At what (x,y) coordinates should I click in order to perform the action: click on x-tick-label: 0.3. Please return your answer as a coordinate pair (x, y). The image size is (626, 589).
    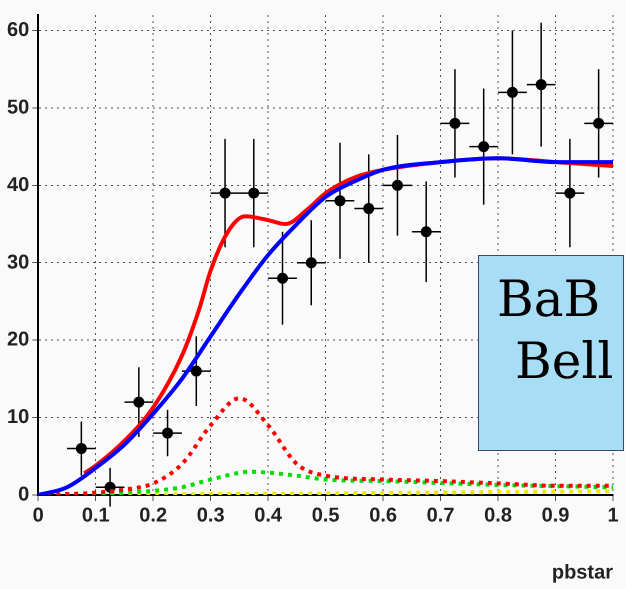
    Looking at the image, I should click on (210, 515).